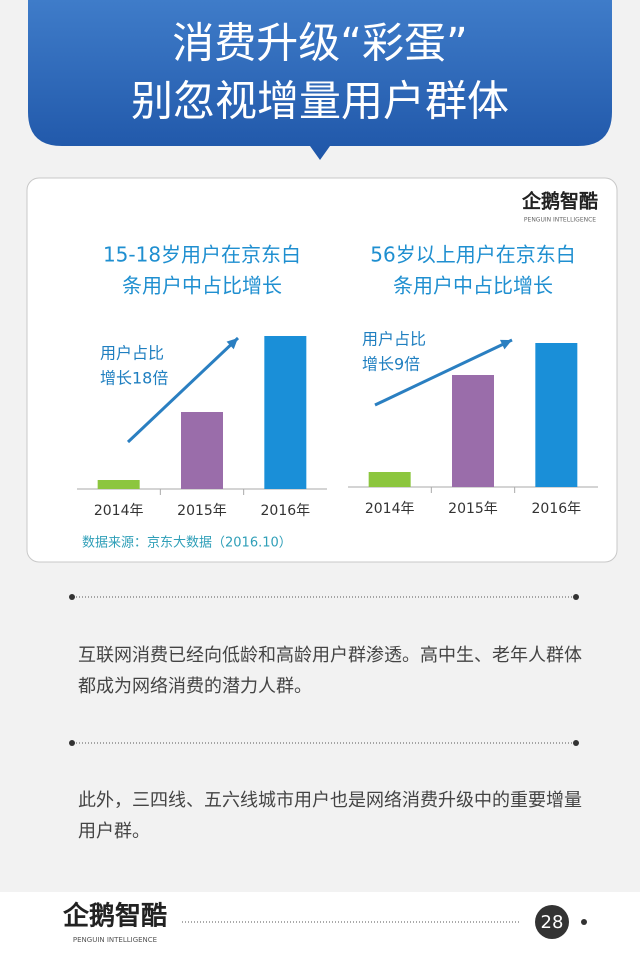 Image resolution: width=640 pixels, height=960 pixels. Describe the element at coordinates (187, 543) in the screenshot. I see `source: 数据来源：京东大数据（2016.10）` at that location.